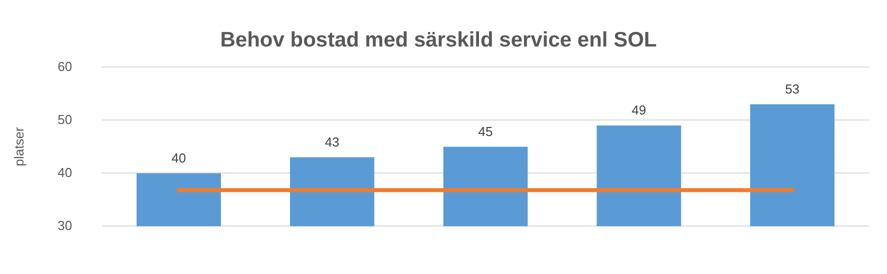  What do you see at coordinates (639, 110) in the screenshot?
I see `data-label: 49` at bounding box center [639, 110].